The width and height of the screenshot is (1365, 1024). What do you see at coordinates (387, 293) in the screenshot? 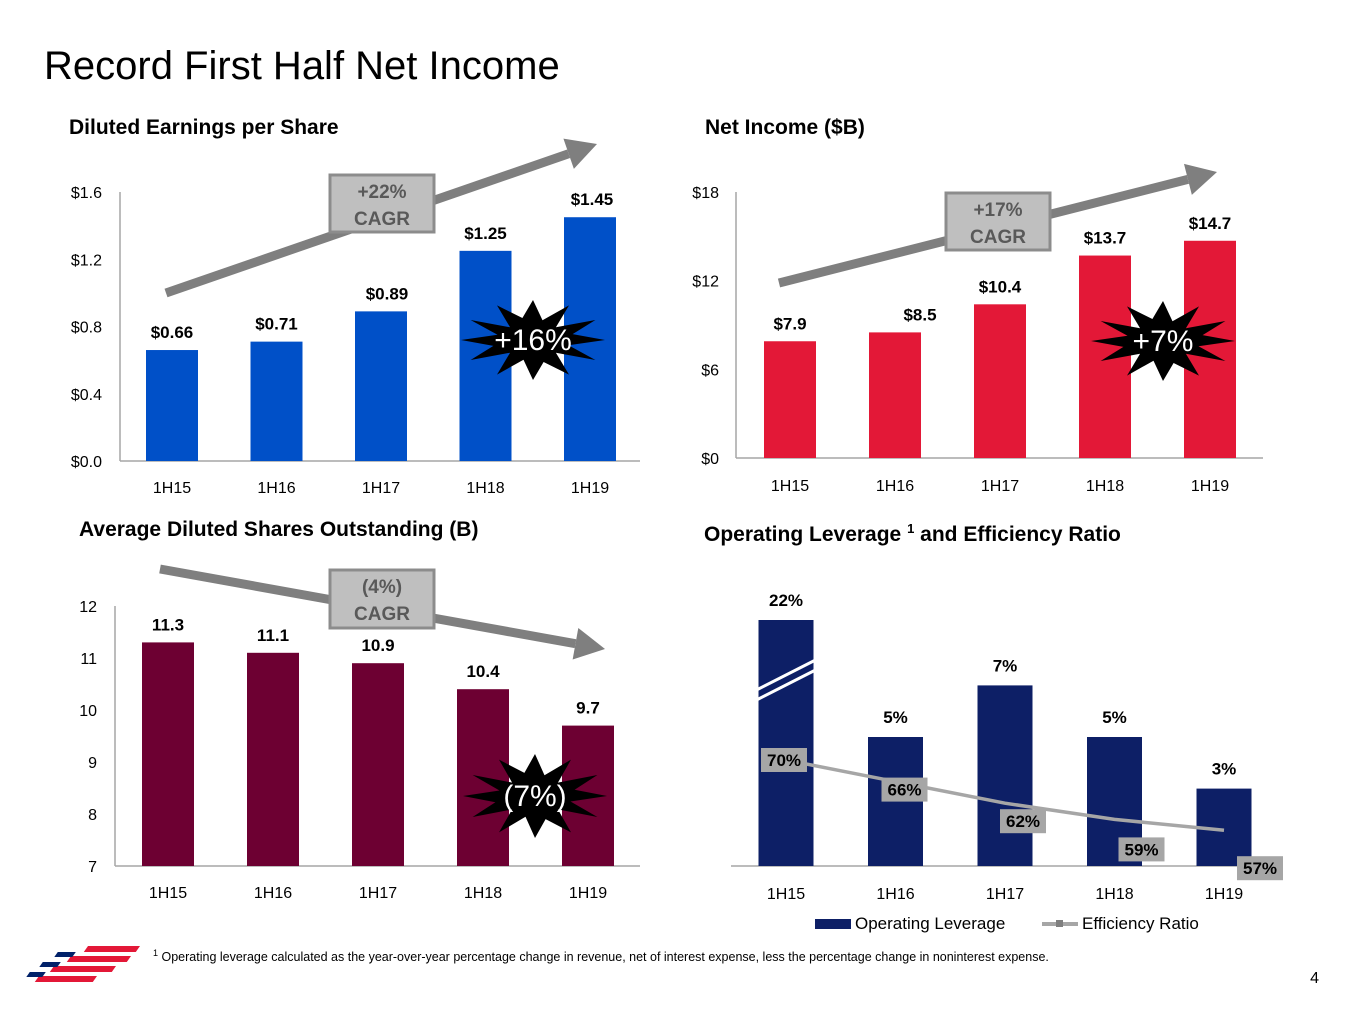
I see `data-label: $0.89` at bounding box center [387, 293].